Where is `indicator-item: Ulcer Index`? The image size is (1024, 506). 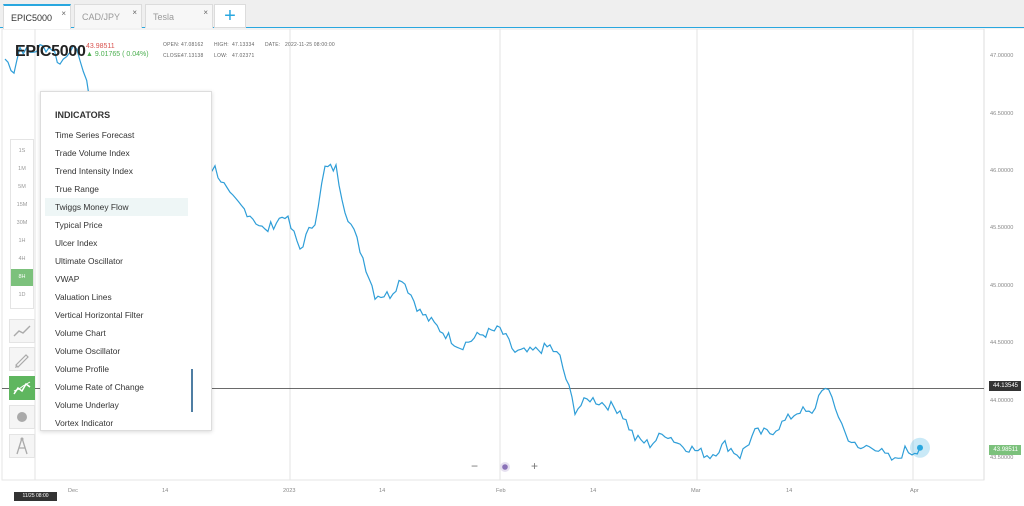 indicator-item: Ulcer Index is located at coordinates (76, 243).